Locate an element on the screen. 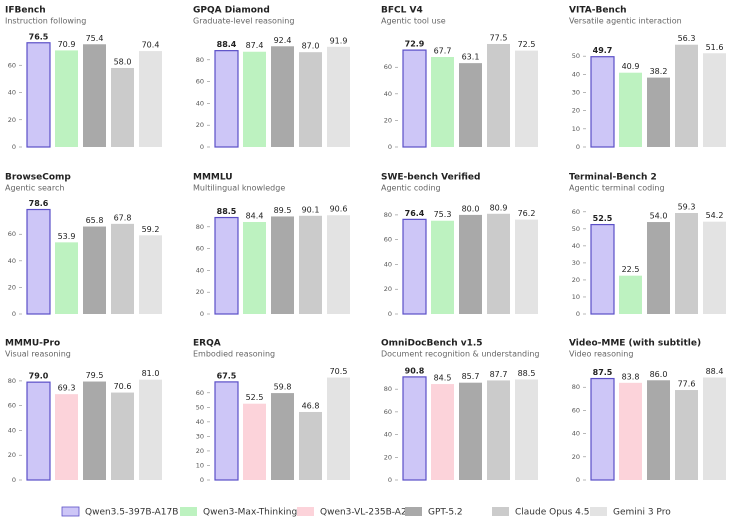 The height and width of the screenshot is (526, 738). chart-title: BrowseComp is located at coordinates (38, 178).